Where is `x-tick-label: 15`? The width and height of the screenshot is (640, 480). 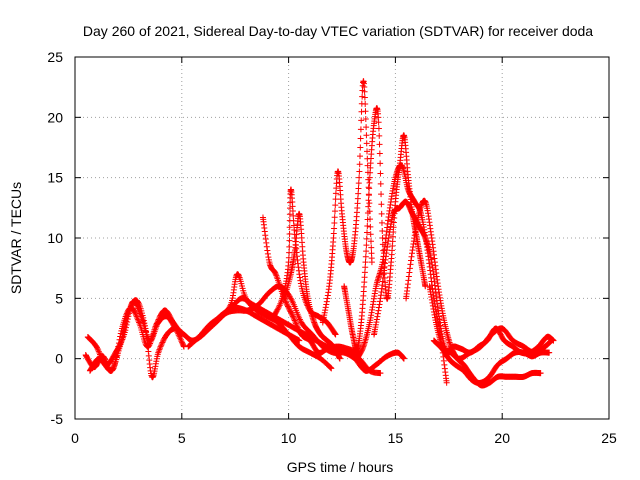
x-tick-label: 15 is located at coordinates (396, 438).